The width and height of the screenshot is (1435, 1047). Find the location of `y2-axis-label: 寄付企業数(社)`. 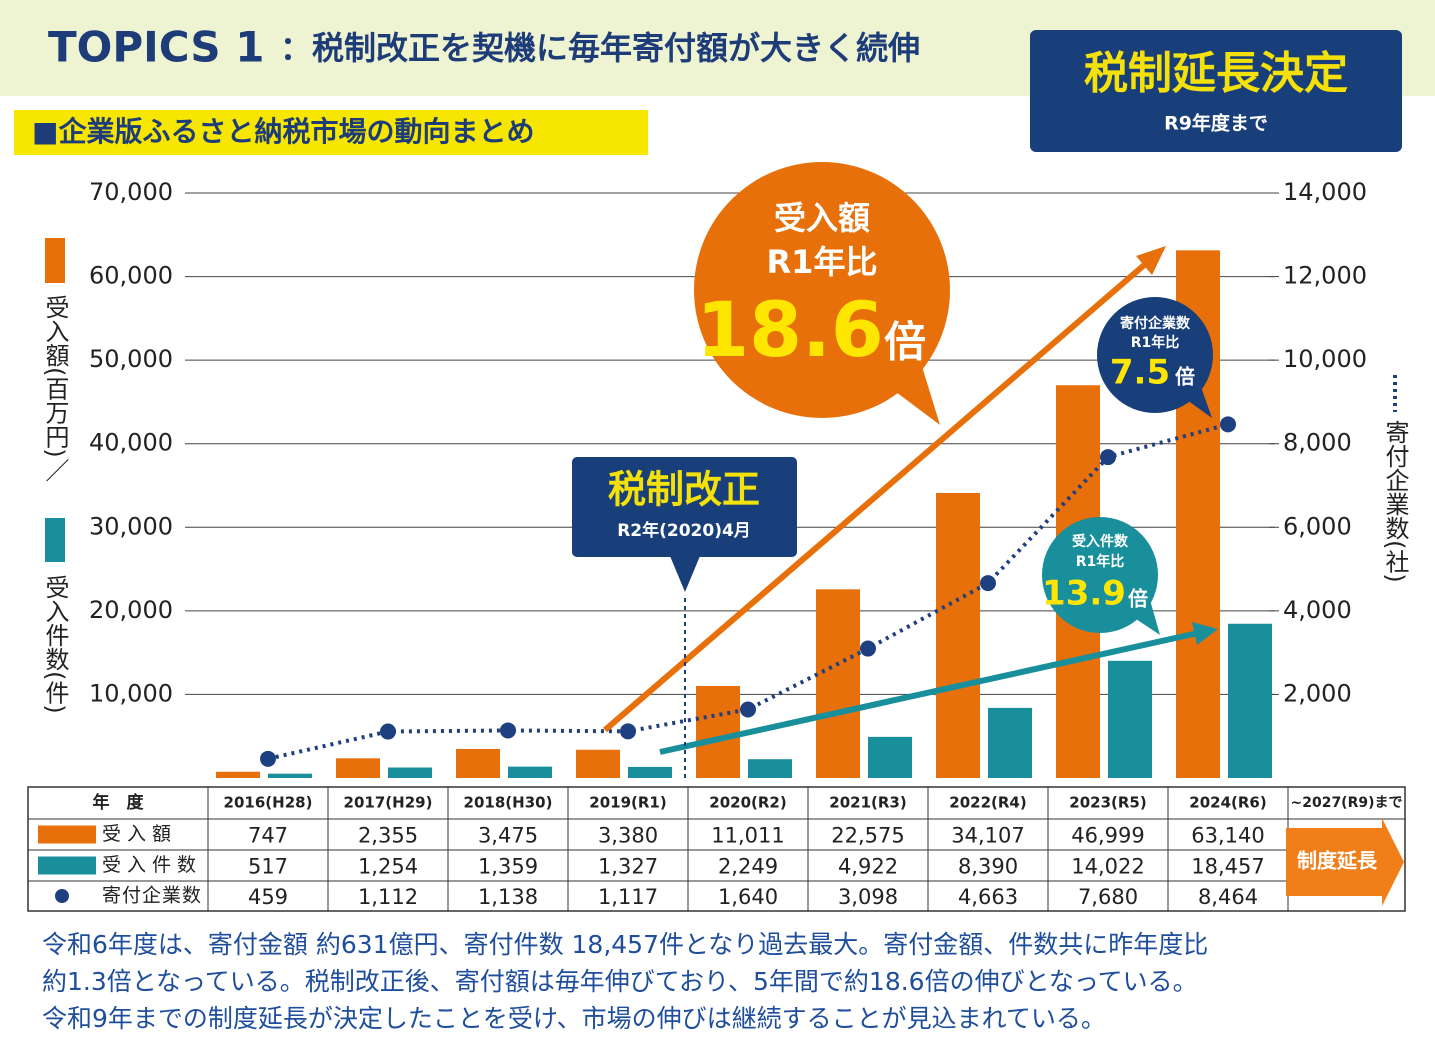

y2-axis-label: 寄付企業数(社) is located at coordinates (1395, 501).